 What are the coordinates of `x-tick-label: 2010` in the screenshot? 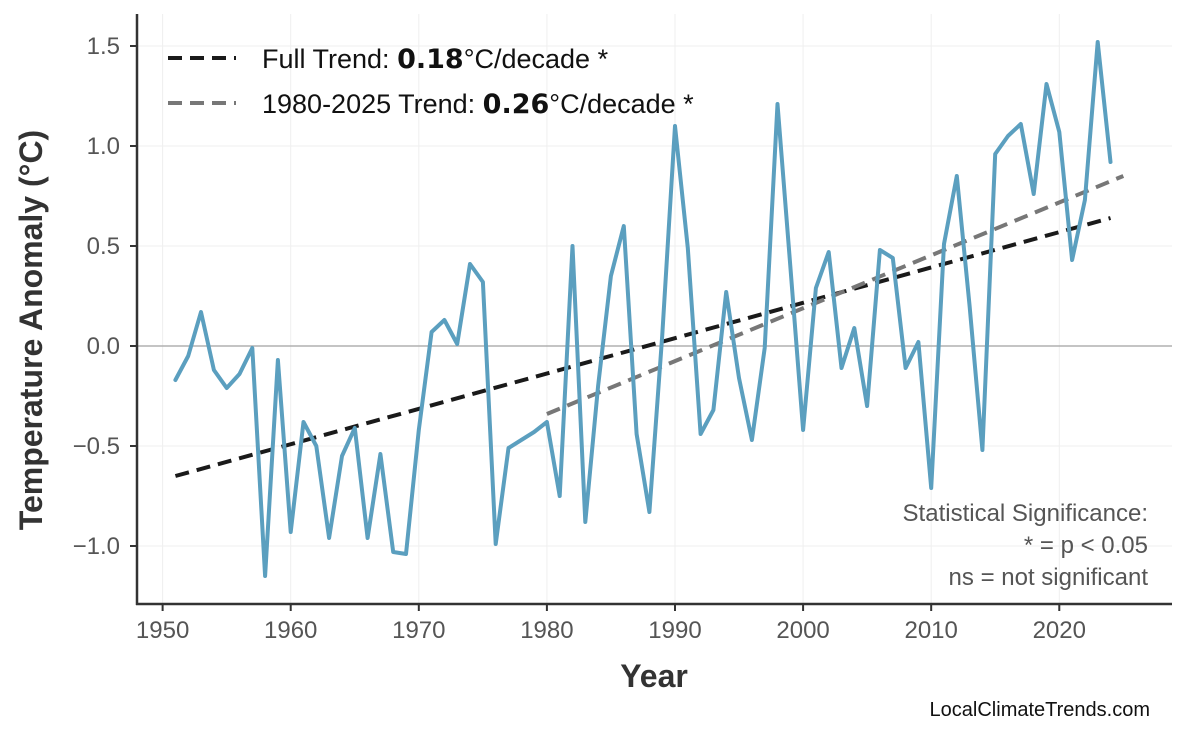 It's located at (930, 630).